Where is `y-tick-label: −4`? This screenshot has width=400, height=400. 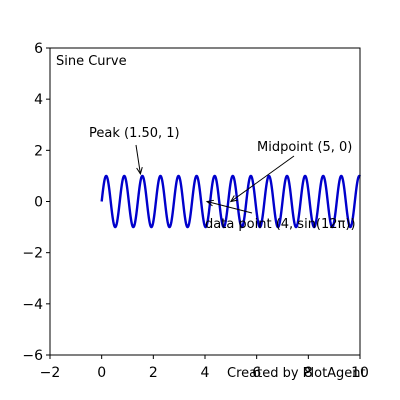
y-tick-label: −4 is located at coordinates (32, 305).